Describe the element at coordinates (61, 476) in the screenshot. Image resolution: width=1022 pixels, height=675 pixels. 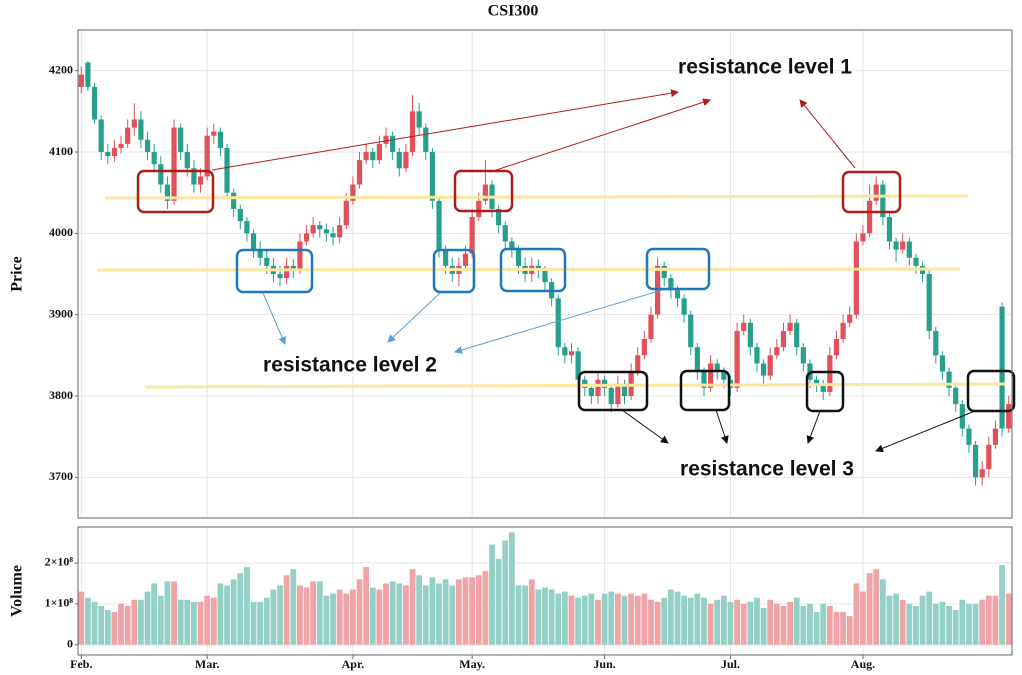
I see `y-tick-label: 3700` at that location.